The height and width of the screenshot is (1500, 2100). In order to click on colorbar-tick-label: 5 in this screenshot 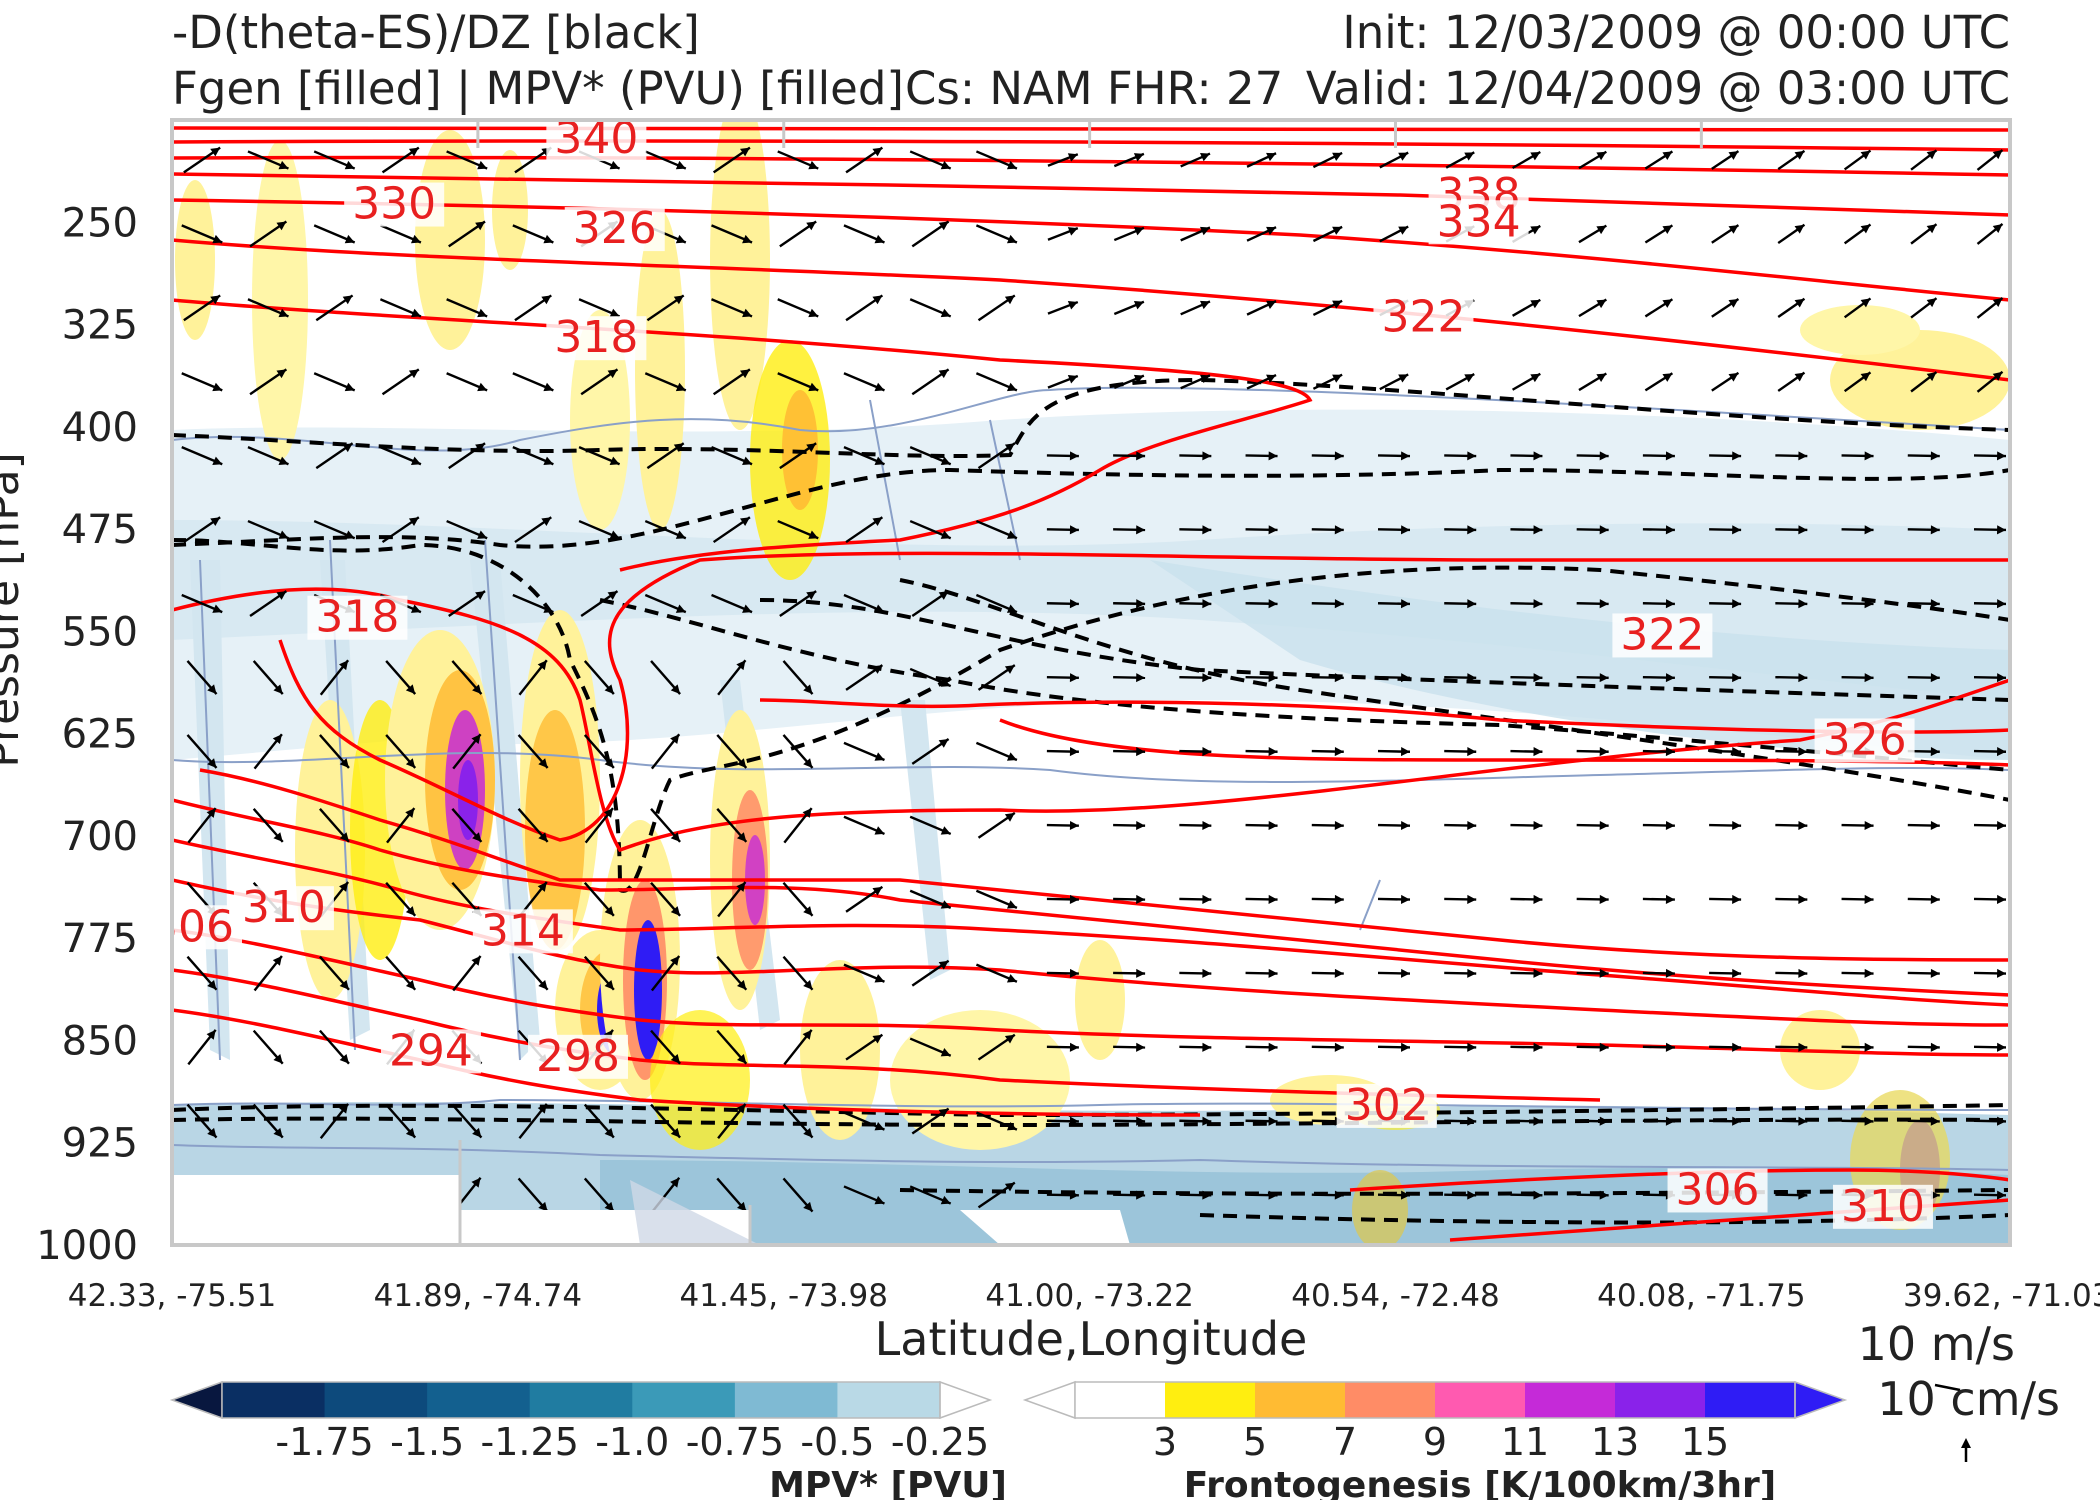, I will do `click(1255, 1442)`.